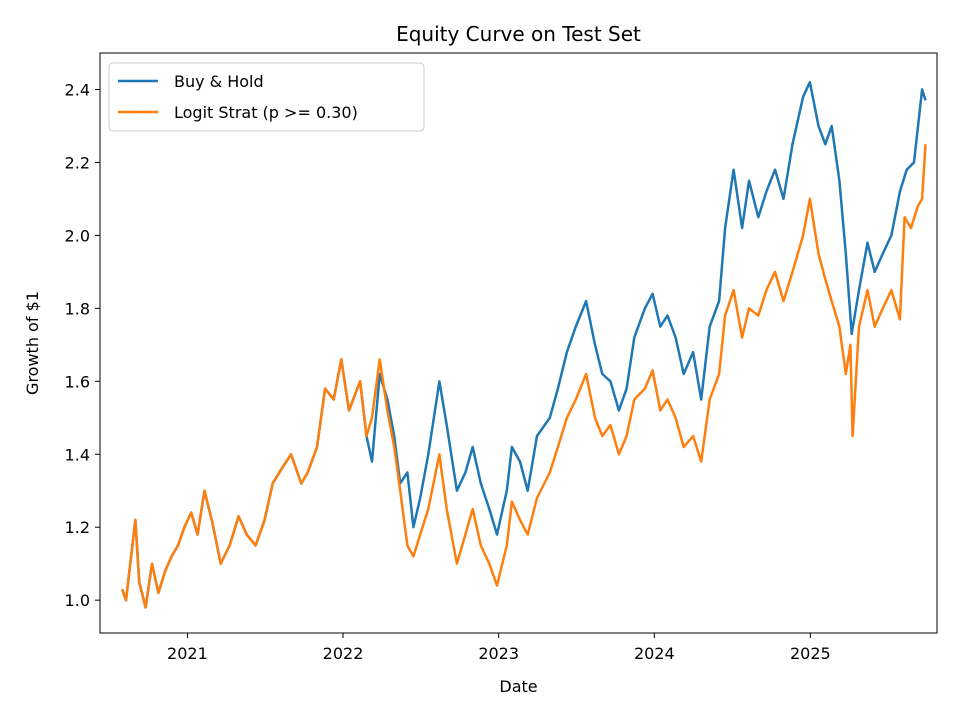 The width and height of the screenshot is (960, 720). What do you see at coordinates (518, 686) in the screenshot?
I see `x-axis-title: Date` at bounding box center [518, 686].